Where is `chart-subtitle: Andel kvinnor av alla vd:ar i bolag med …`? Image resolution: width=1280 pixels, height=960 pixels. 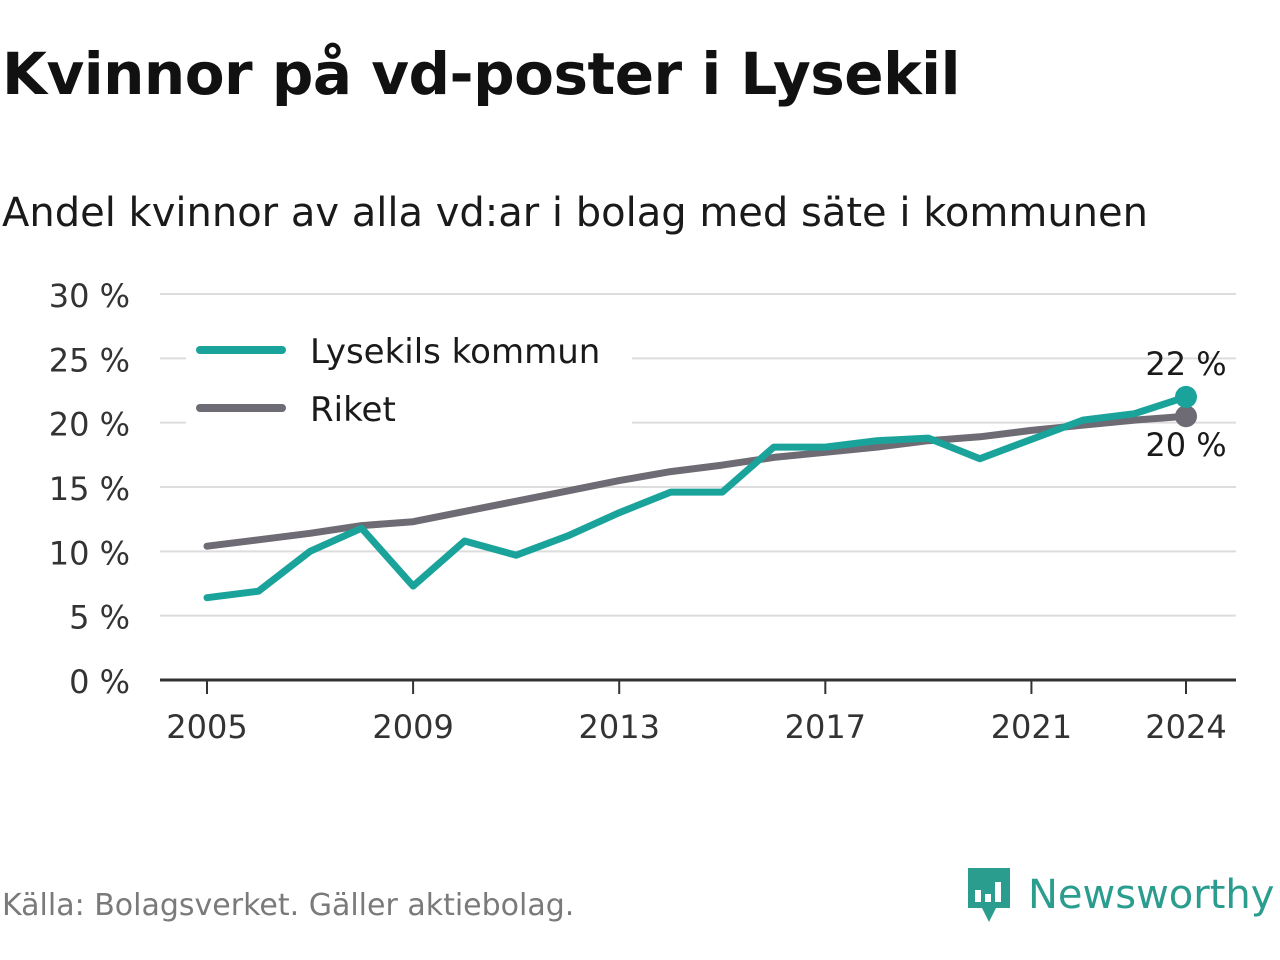 chart-subtitle: Andel kvinnor av alla vd:ar i bolag med … is located at coordinates (575, 213).